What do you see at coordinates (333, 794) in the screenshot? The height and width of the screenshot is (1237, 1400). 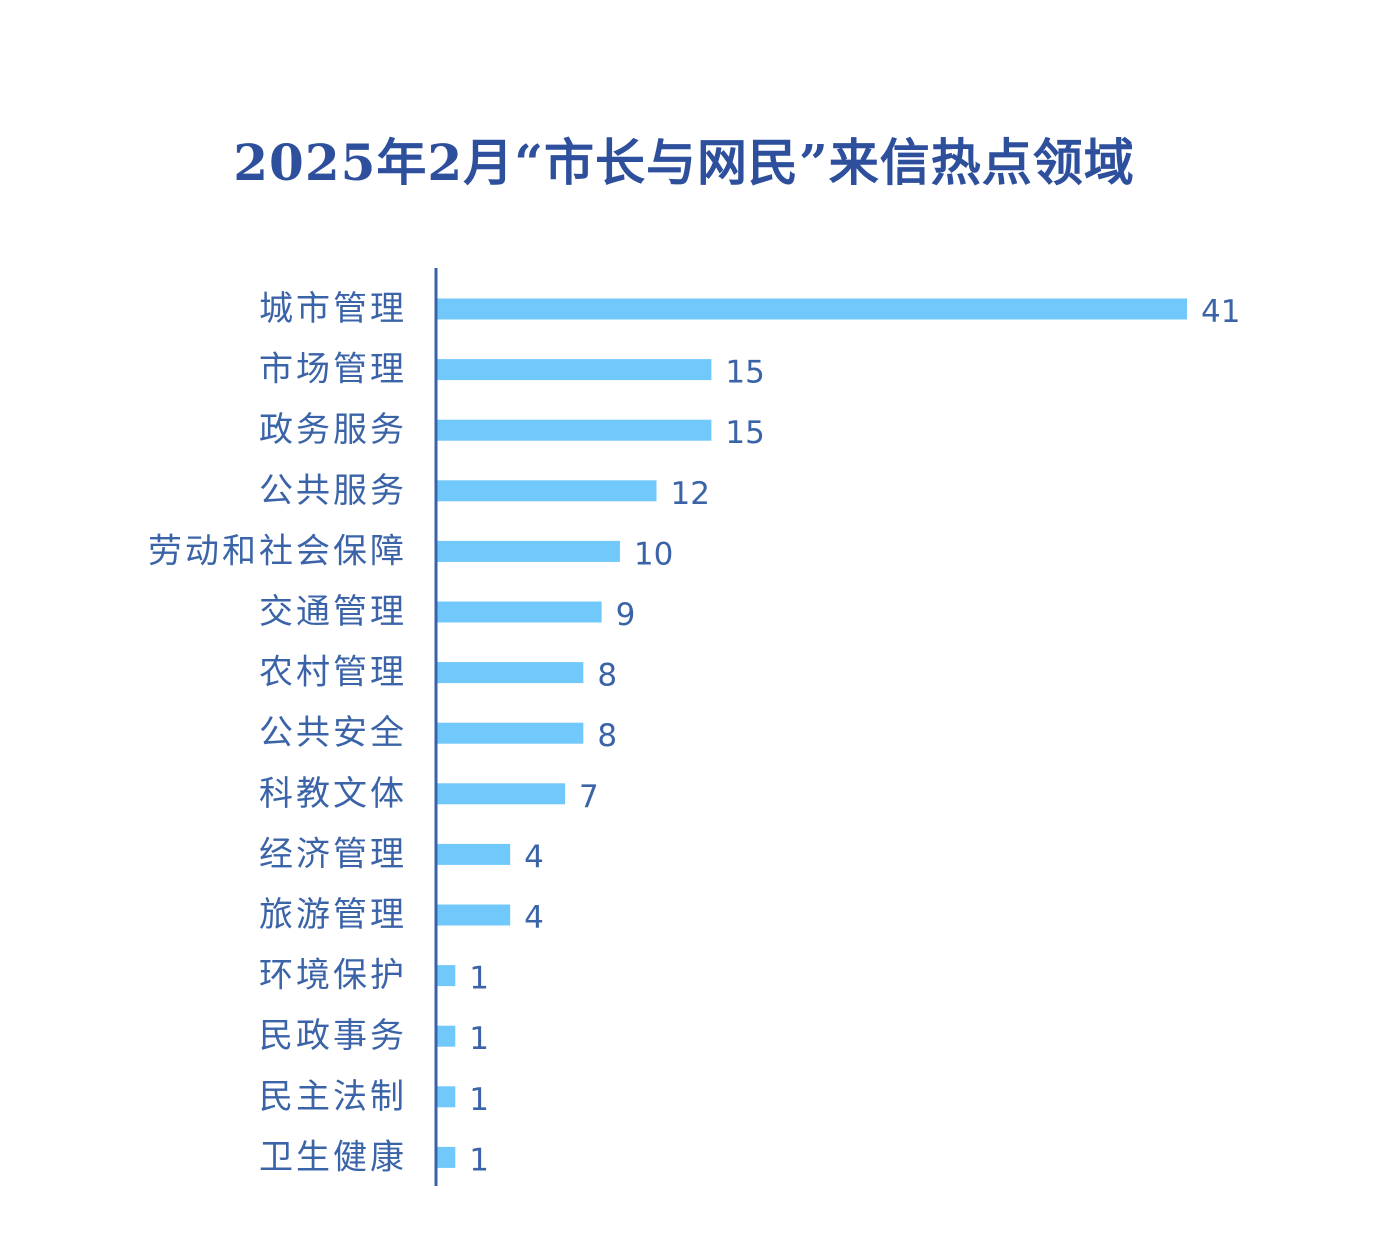 I see `category-label: 科教文体` at bounding box center [333, 794].